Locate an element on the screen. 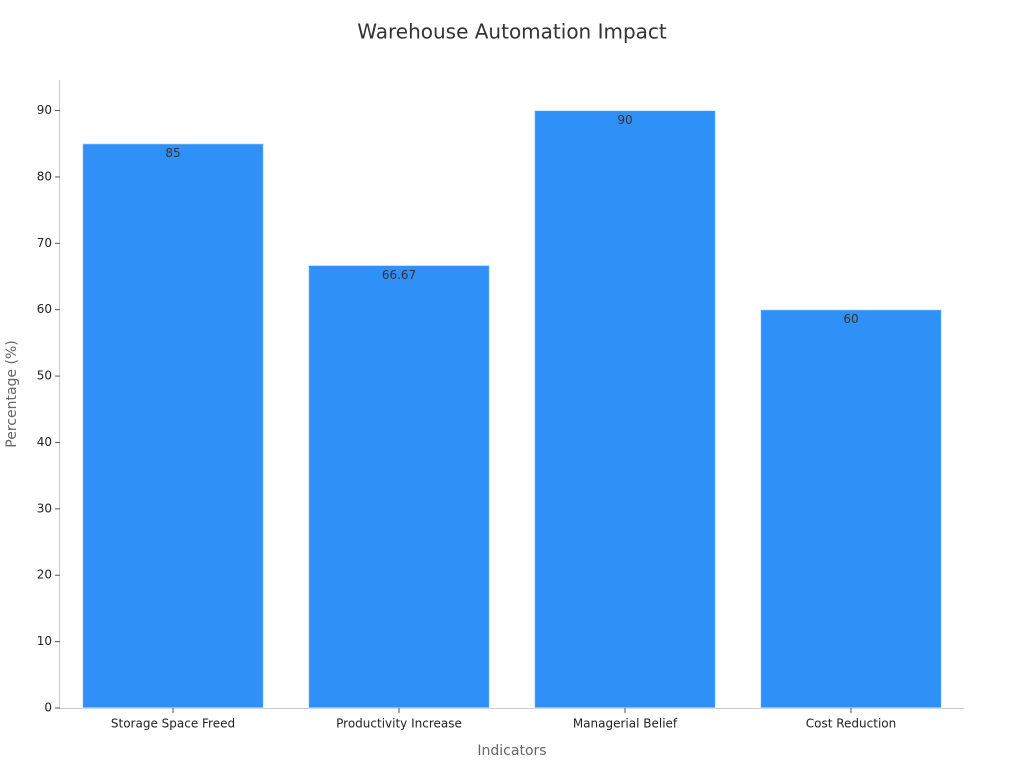 The image size is (1024, 768). value-label: 90 is located at coordinates (624, 120).